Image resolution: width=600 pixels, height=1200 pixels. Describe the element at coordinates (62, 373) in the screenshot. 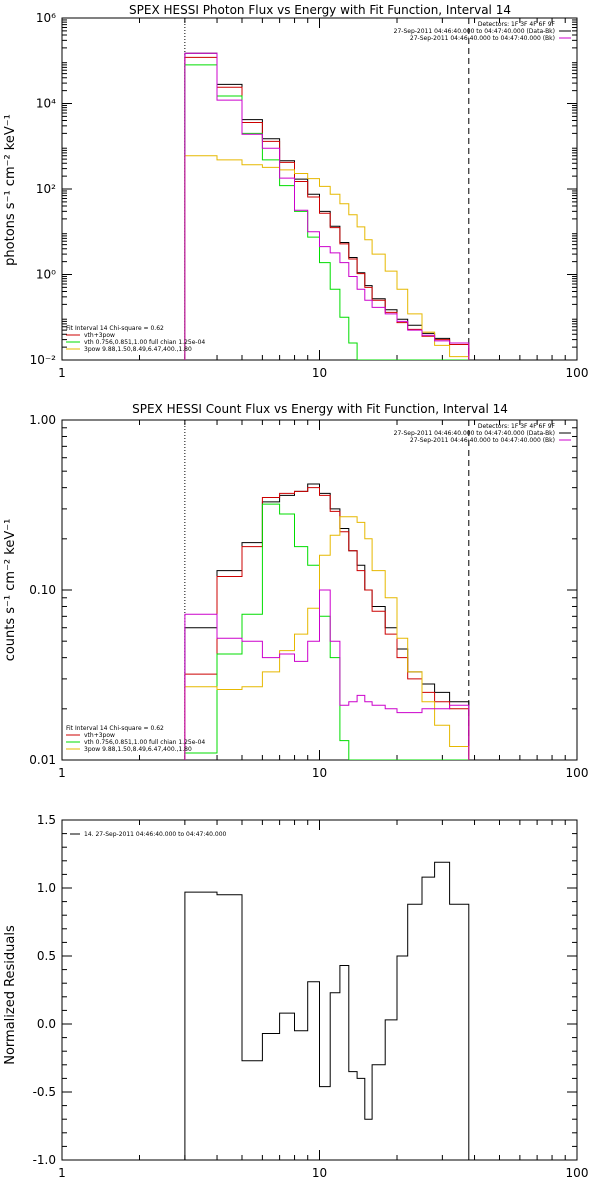

I see `photon-x-tick-label: 1` at that location.